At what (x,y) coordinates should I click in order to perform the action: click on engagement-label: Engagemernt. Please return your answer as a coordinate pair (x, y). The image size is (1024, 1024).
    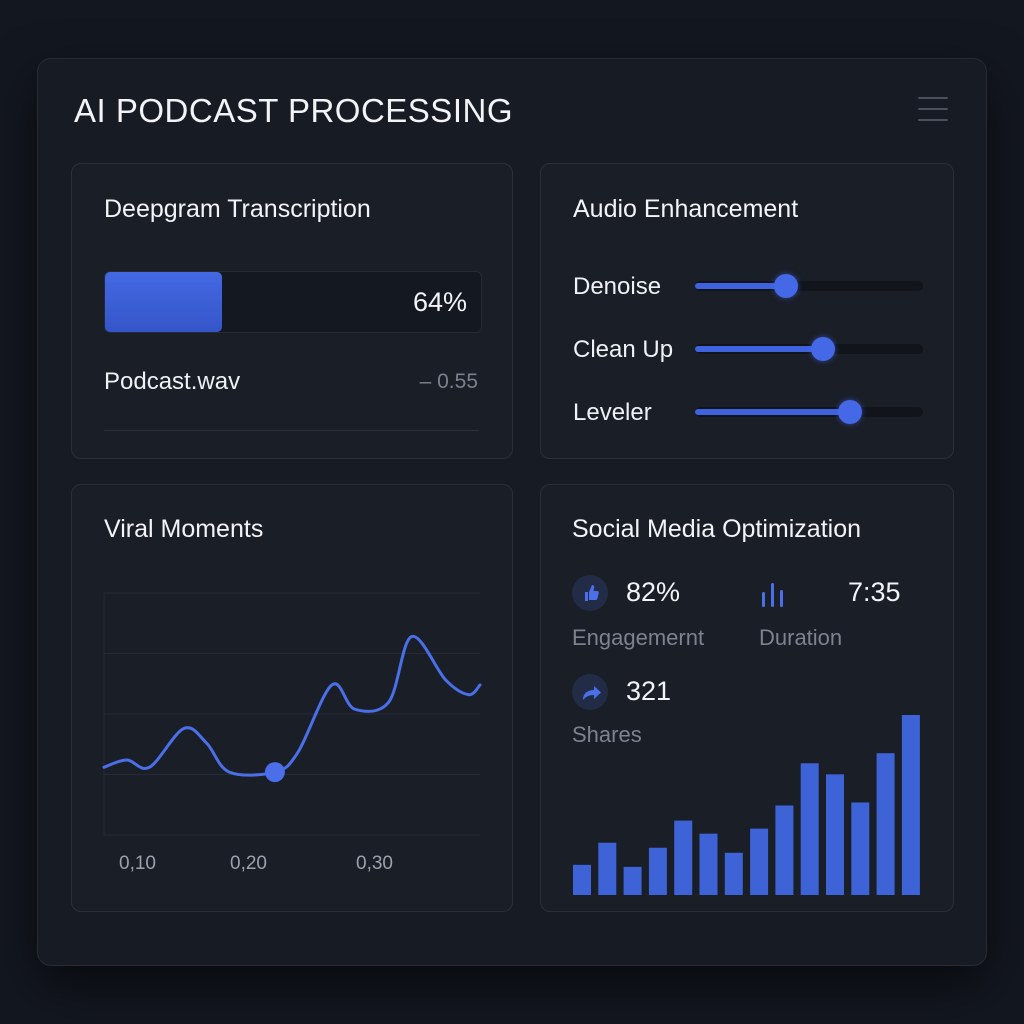
    Looking at the image, I should click on (638, 637).